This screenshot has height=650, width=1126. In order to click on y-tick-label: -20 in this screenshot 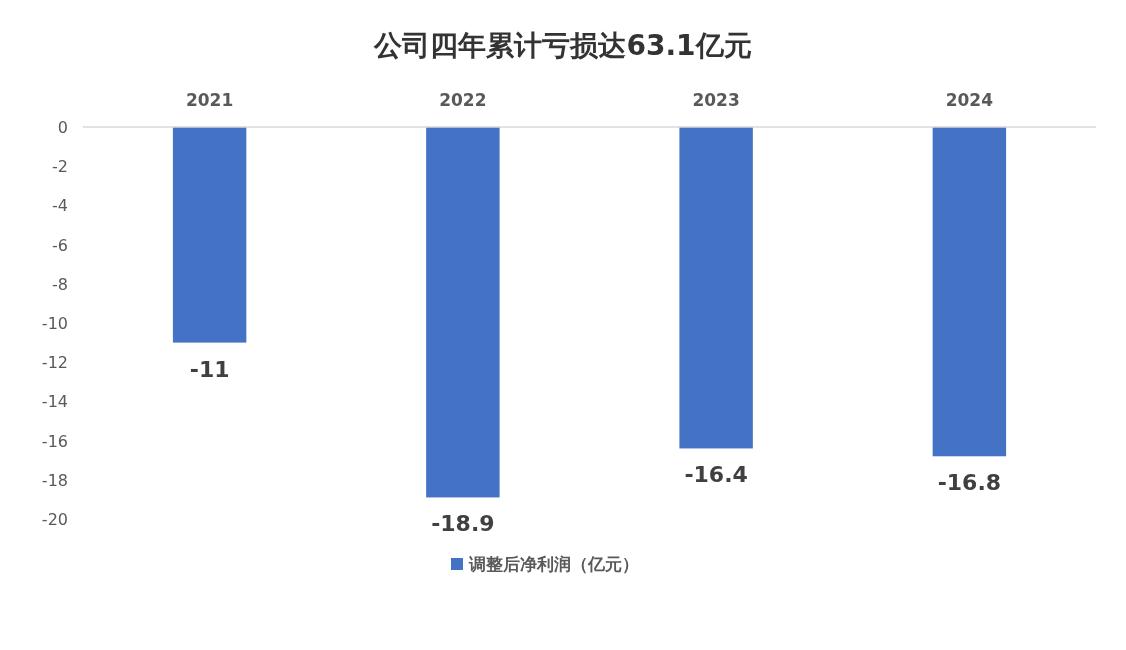, I will do `click(54, 519)`.